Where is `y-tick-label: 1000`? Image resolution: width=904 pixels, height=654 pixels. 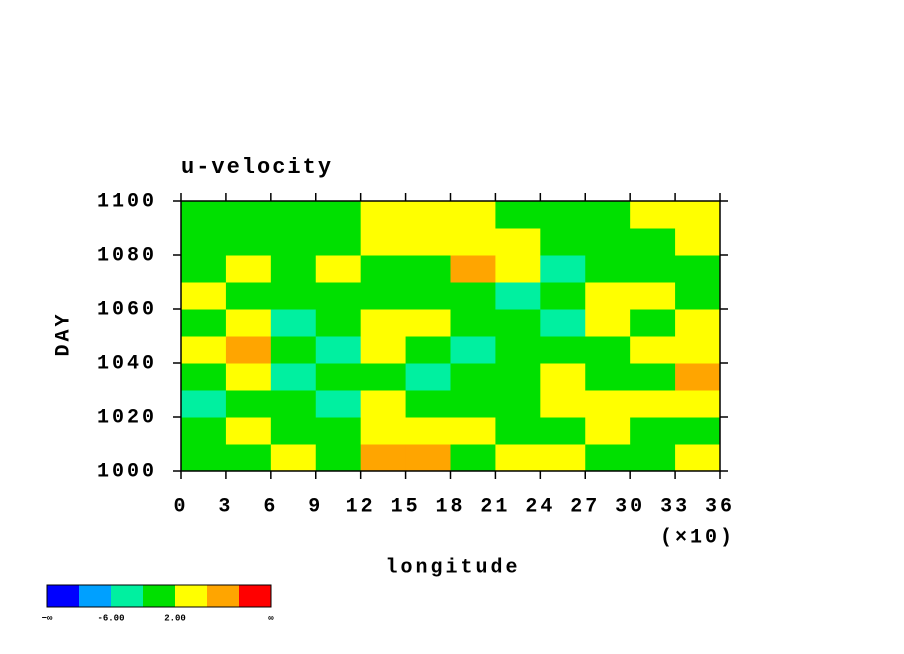 y-tick-label: 1000 is located at coordinates (127, 471).